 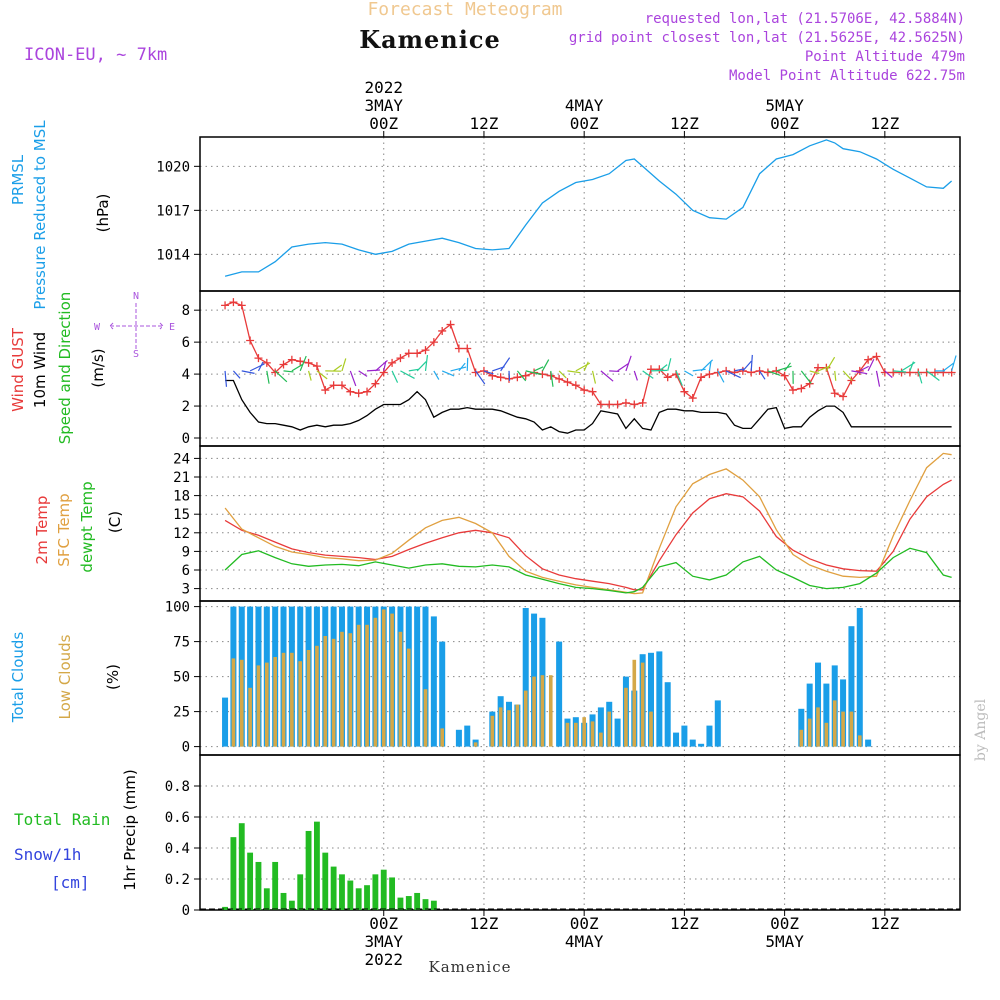 What do you see at coordinates (136, 354) in the screenshot?
I see `compass-s: S` at bounding box center [136, 354].